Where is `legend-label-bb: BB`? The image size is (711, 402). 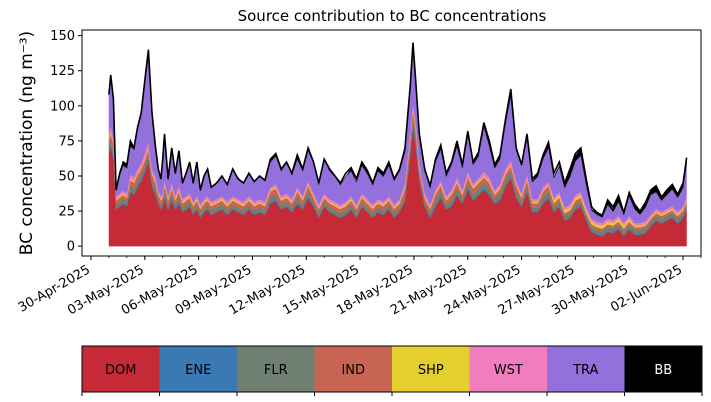 legend-label-bb: BB is located at coordinates (663, 370).